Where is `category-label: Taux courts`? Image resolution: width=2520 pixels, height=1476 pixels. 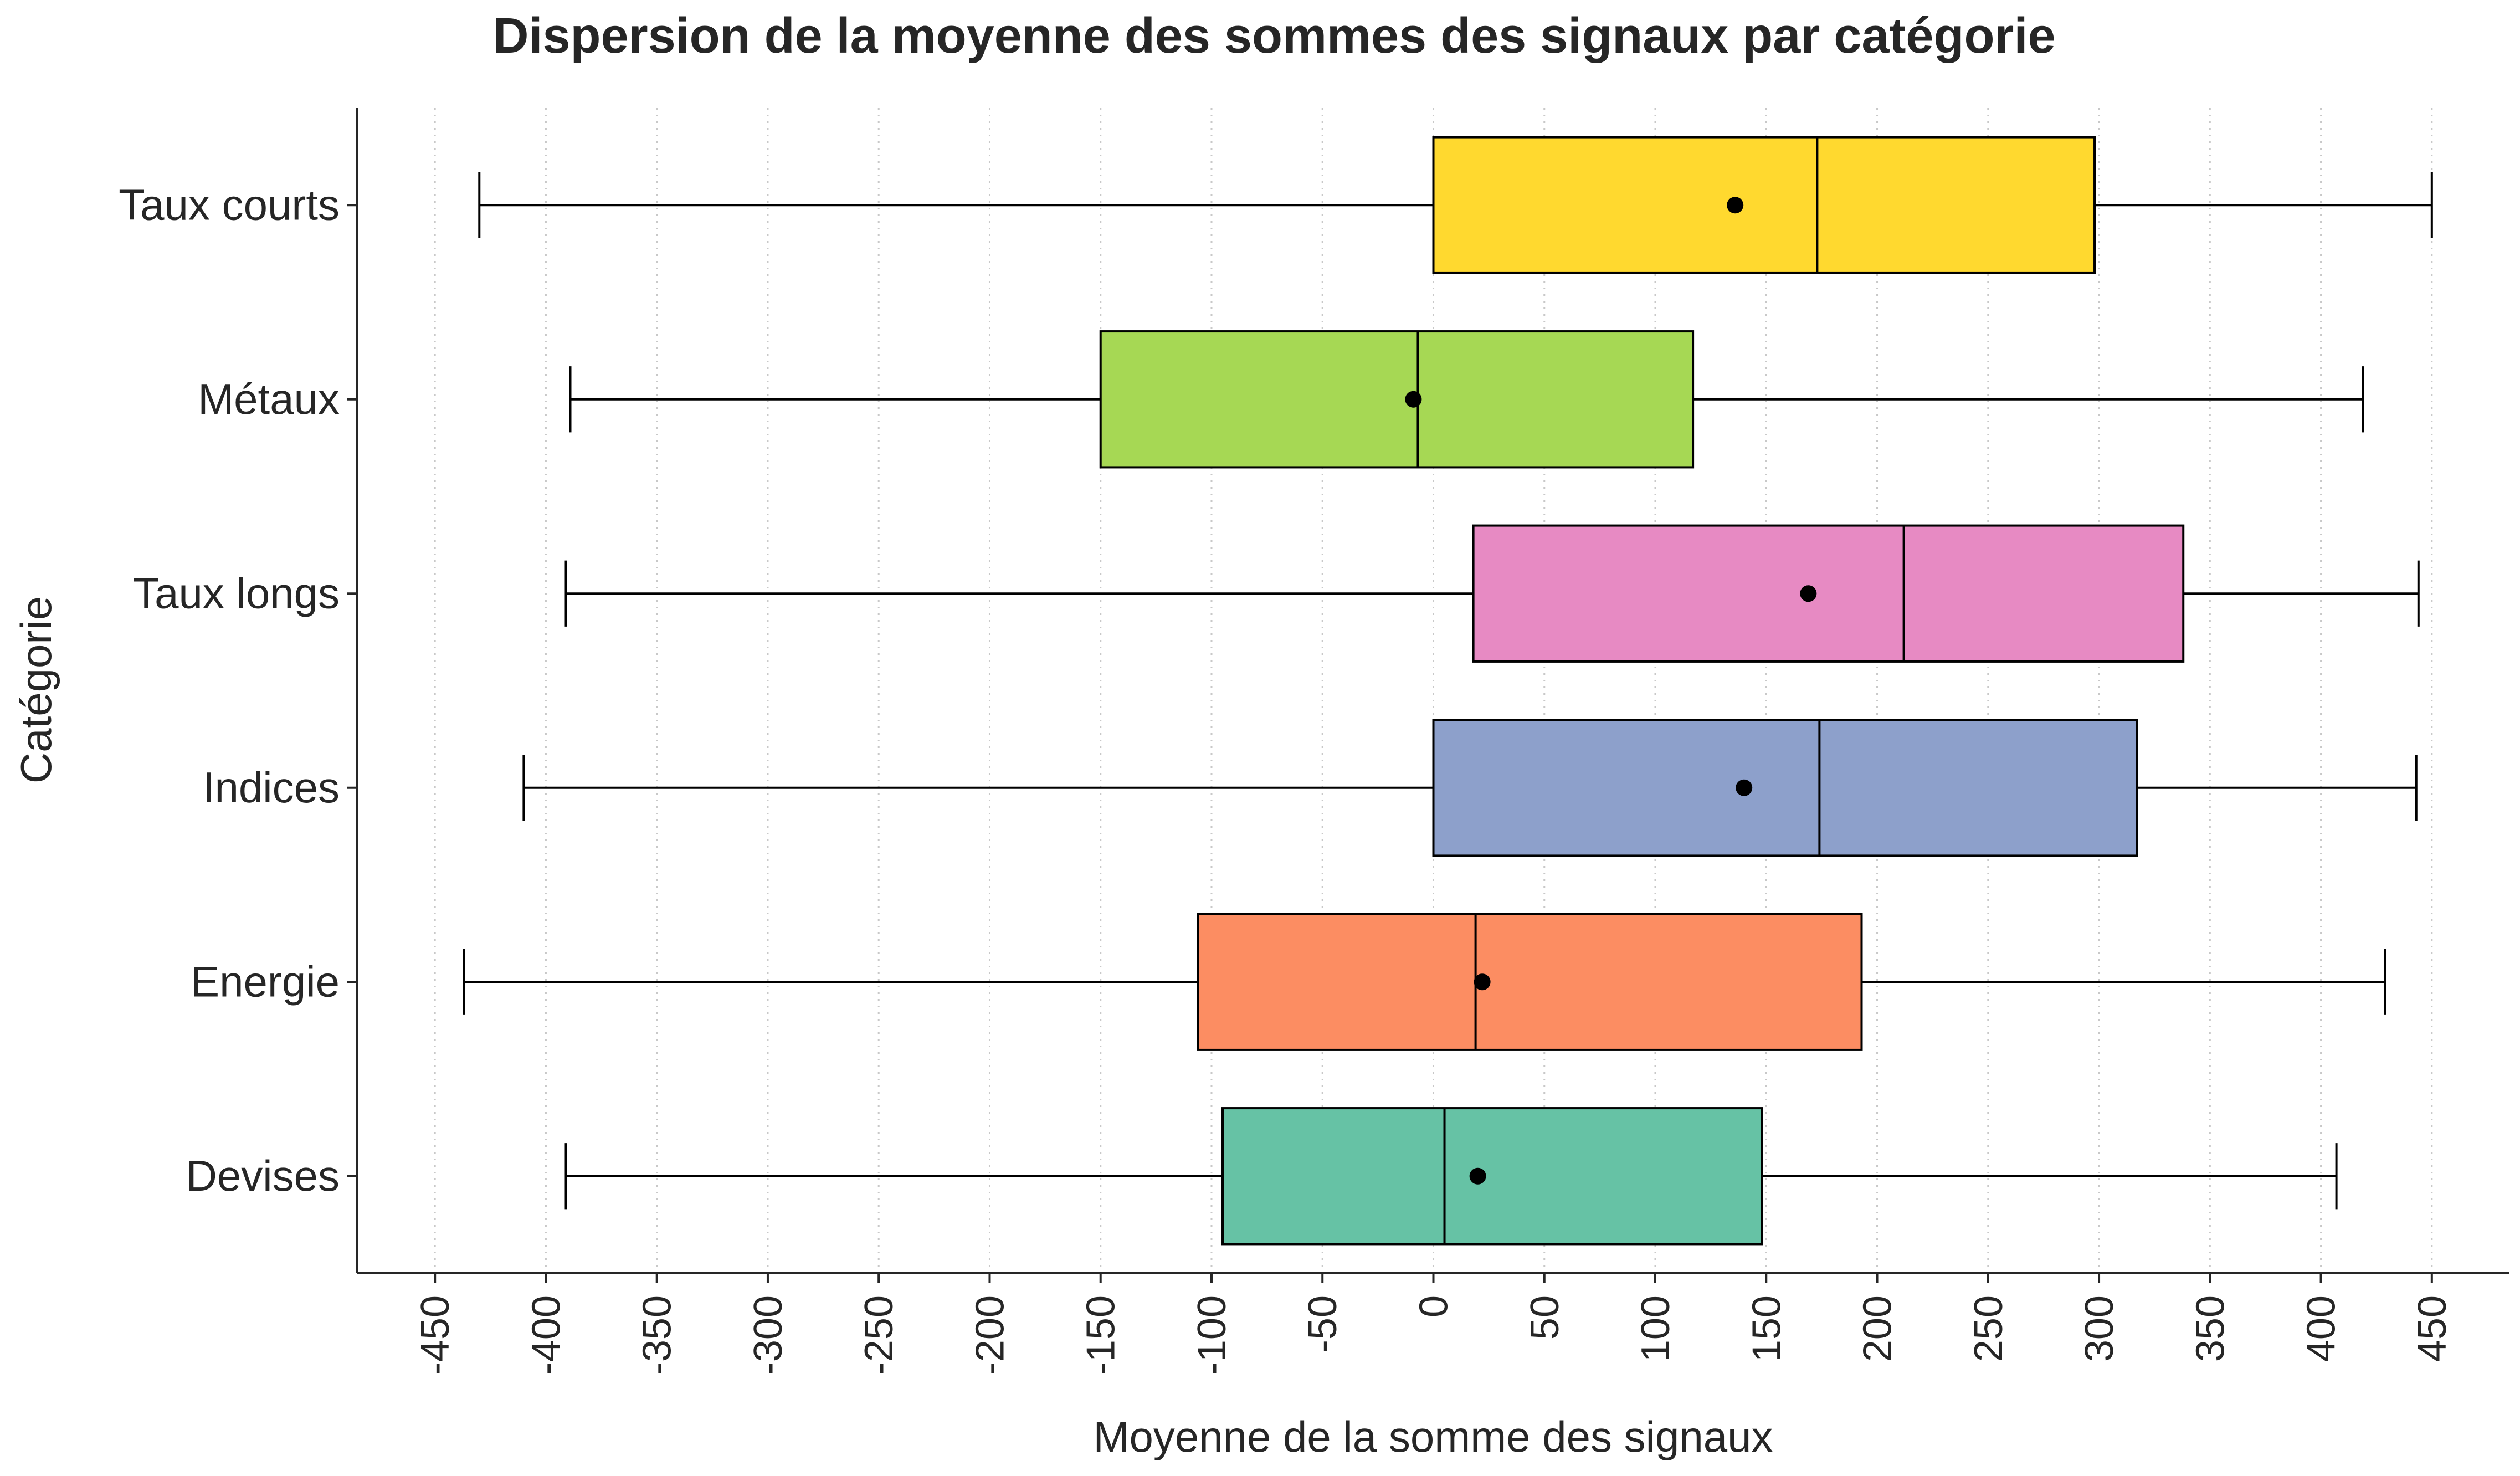 category-label: Taux courts is located at coordinates (230, 205).